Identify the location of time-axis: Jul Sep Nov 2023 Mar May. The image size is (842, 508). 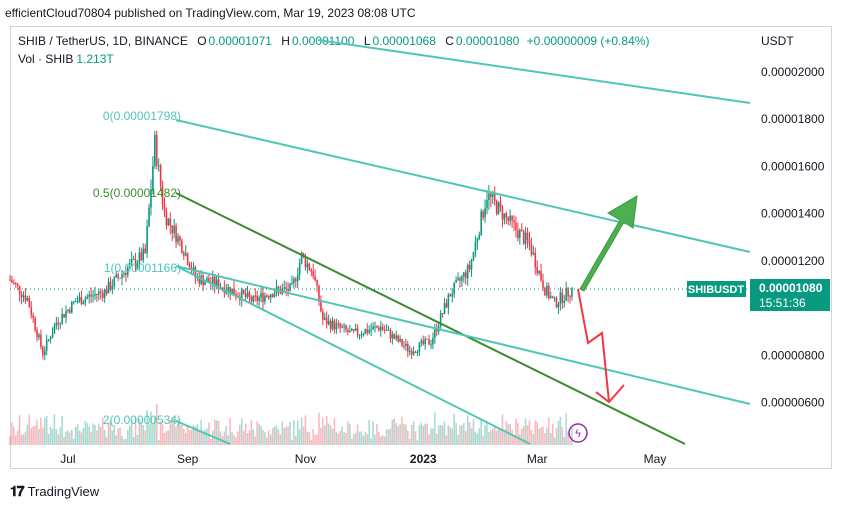
(363, 459).